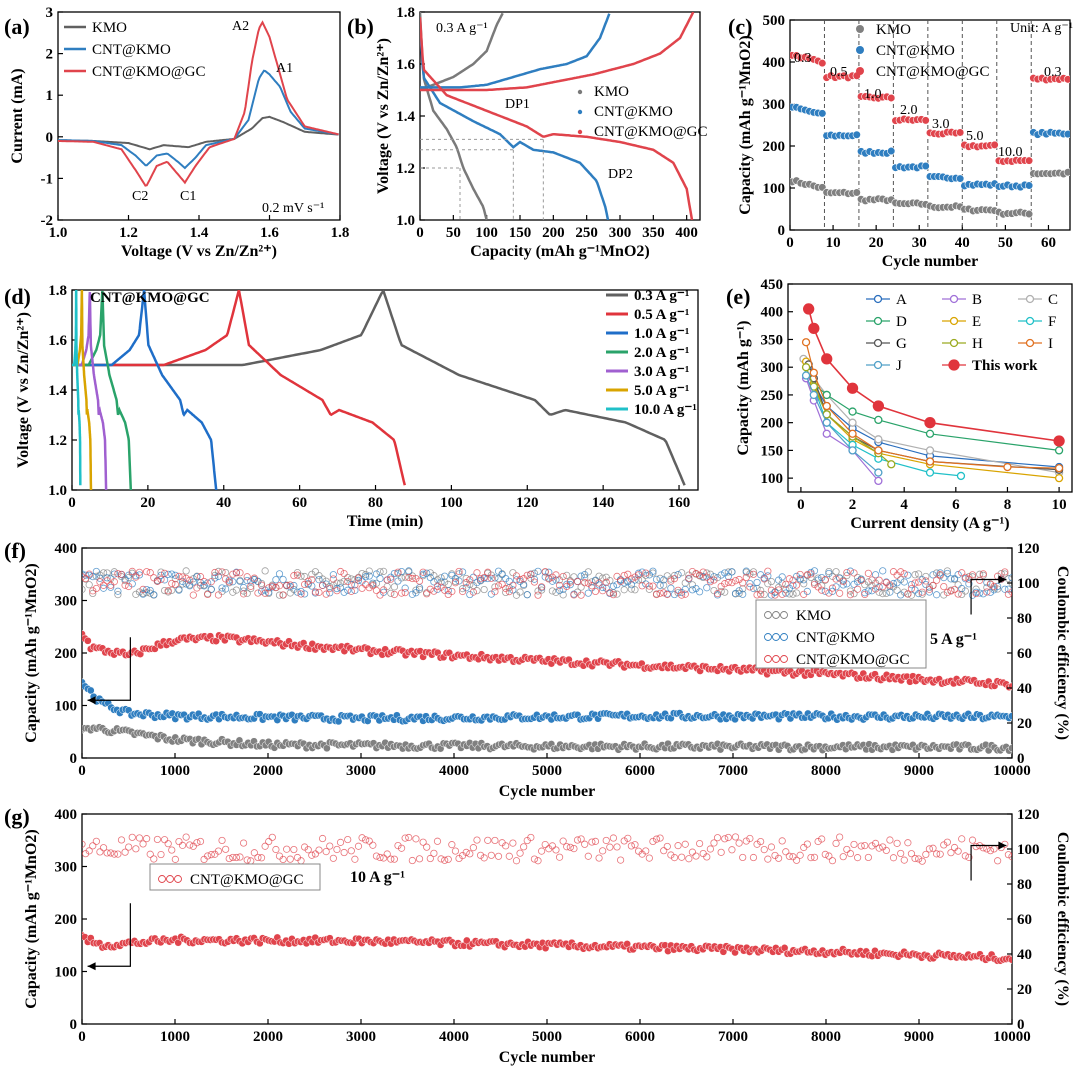  What do you see at coordinates (147, 503) in the screenshot?
I see `x-tick-label: 20` at bounding box center [147, 503].